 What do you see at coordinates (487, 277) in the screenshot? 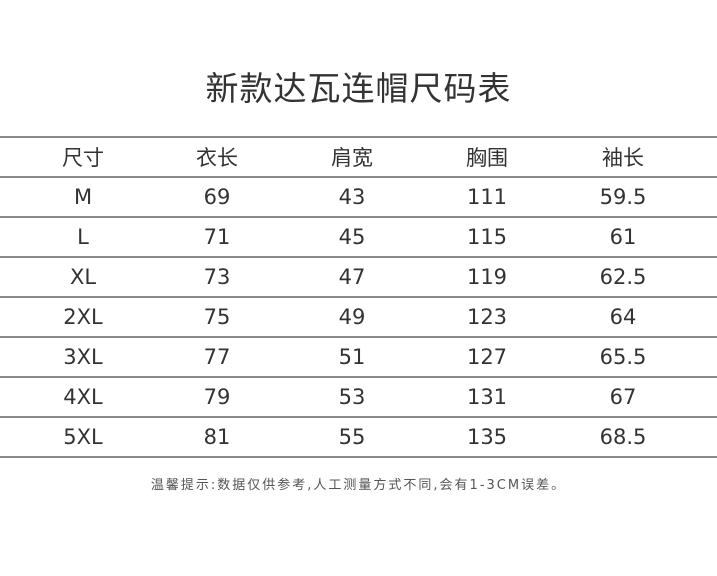
I see `table-cell: 119` at bounding box center [487, 277].